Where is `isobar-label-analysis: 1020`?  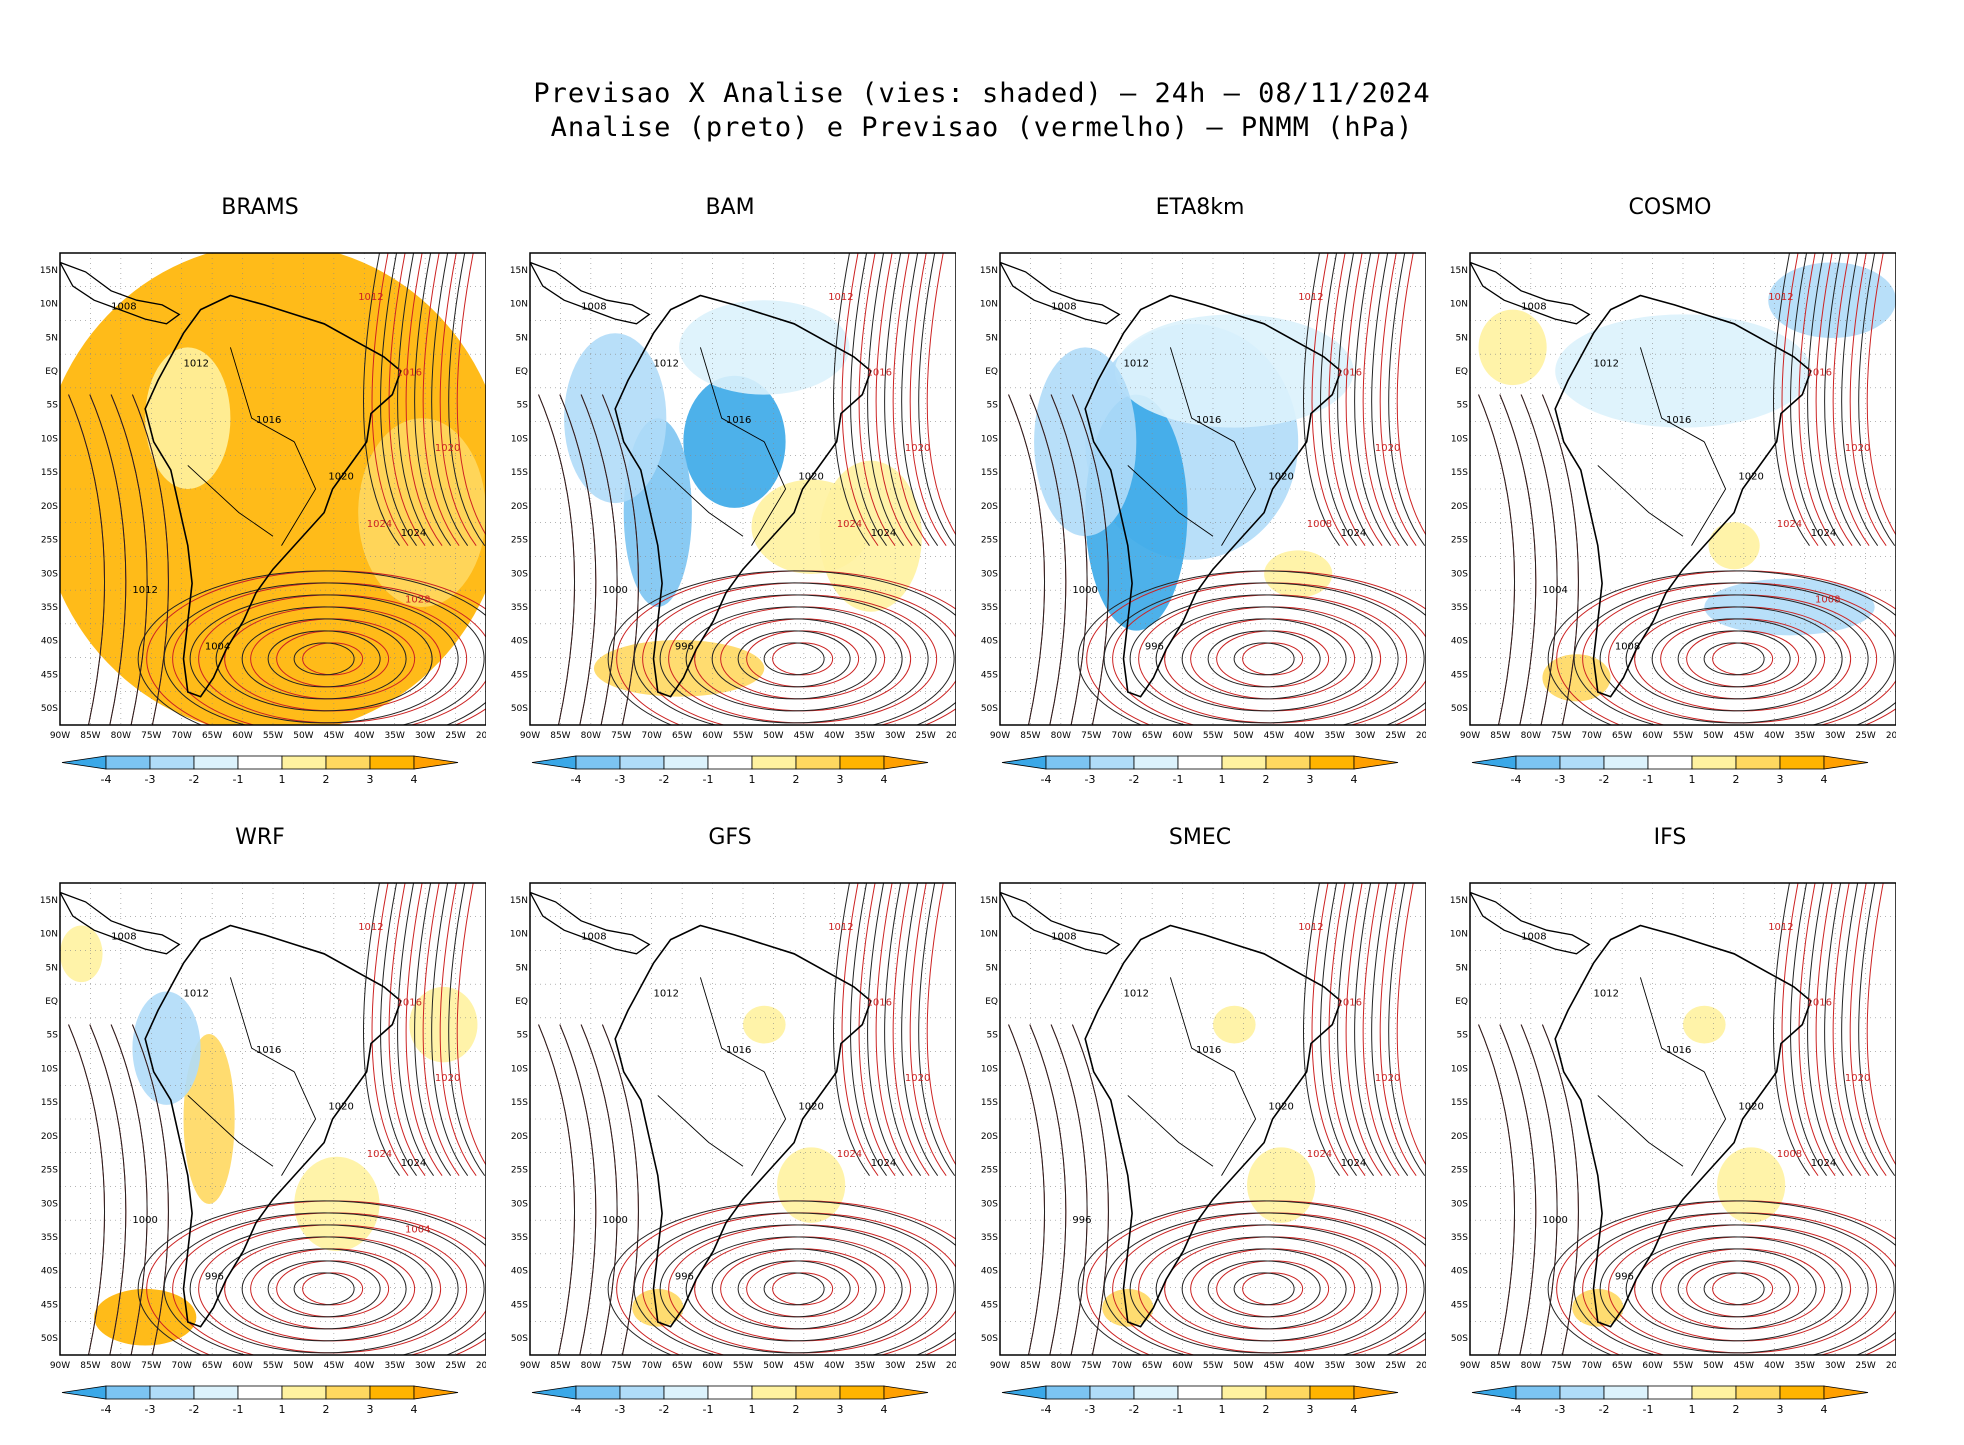 isobar-label-analysis: 1020 is located at coordinates (1750, 477).